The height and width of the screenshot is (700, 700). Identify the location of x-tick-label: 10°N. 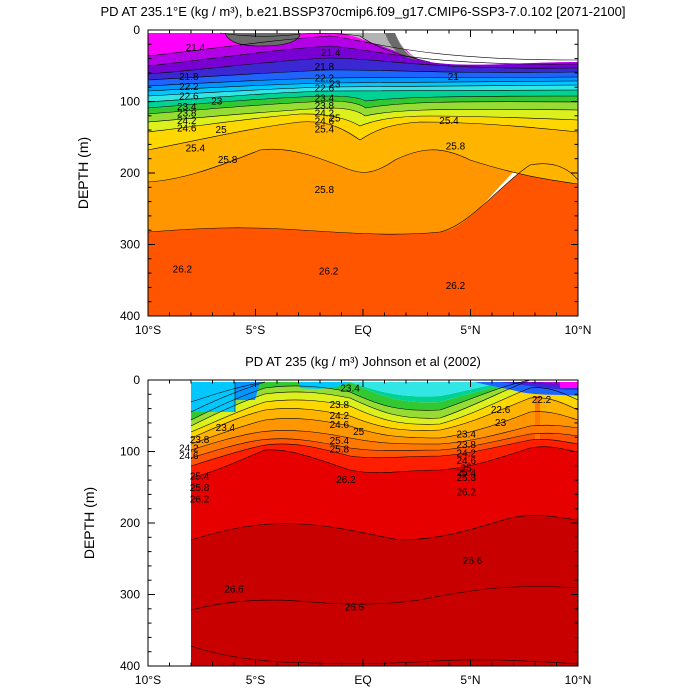
(578, 330).